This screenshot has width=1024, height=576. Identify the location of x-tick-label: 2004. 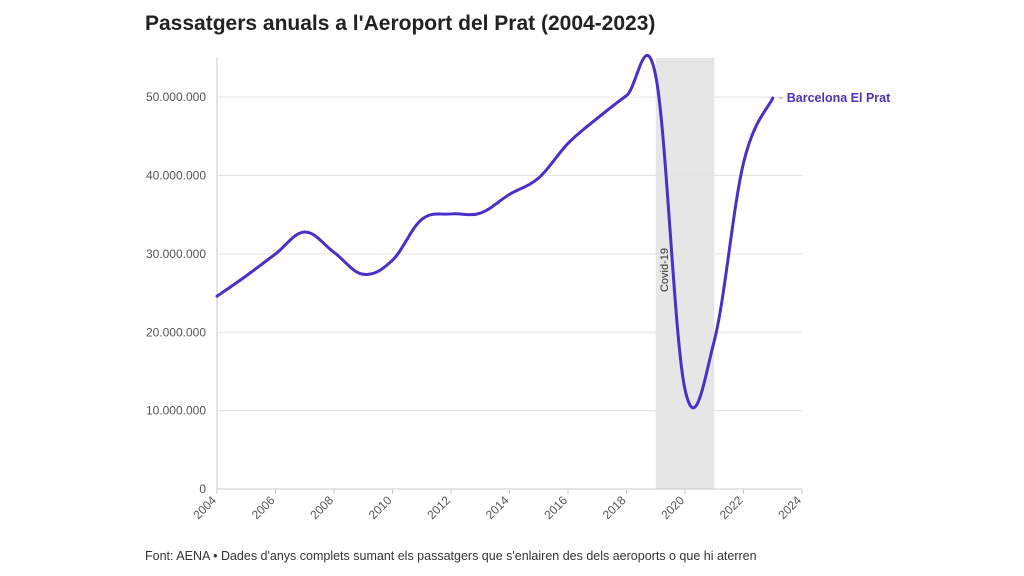
(204, 507).